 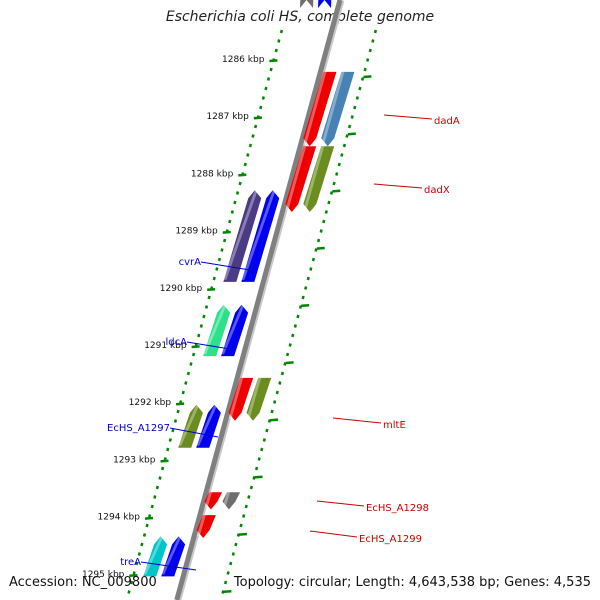 I want to click on gene-label-treA: treA, so click(x=130, y=562).